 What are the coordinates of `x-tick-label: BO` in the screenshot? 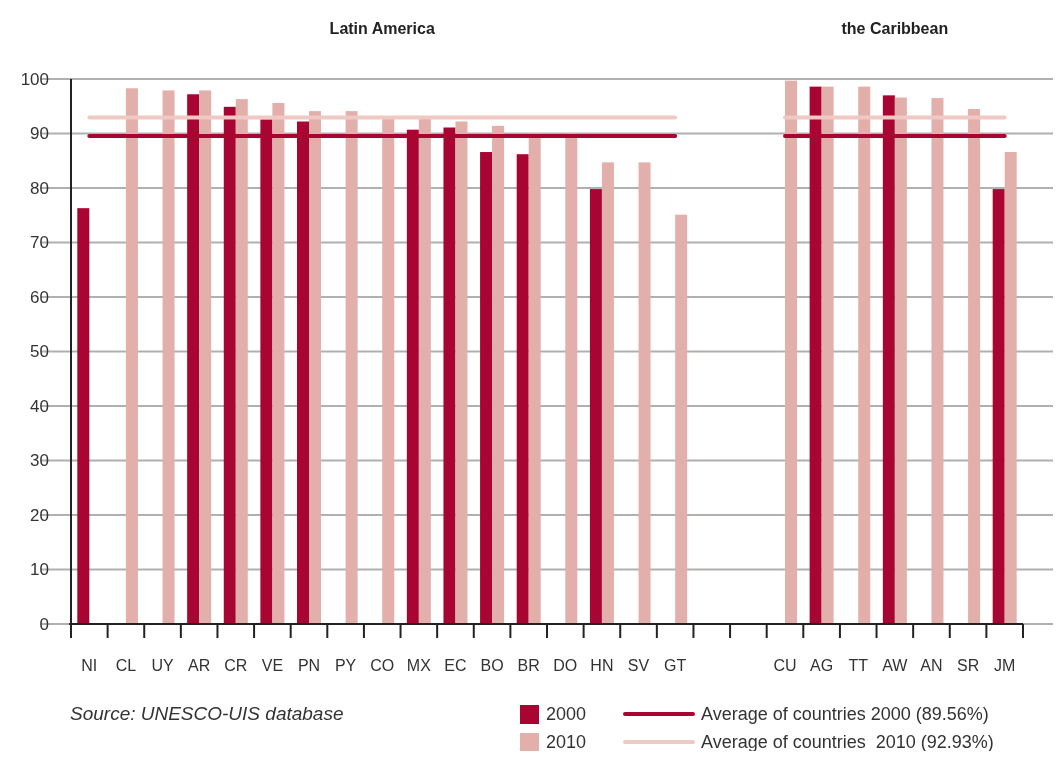 It's located at (492, 665).